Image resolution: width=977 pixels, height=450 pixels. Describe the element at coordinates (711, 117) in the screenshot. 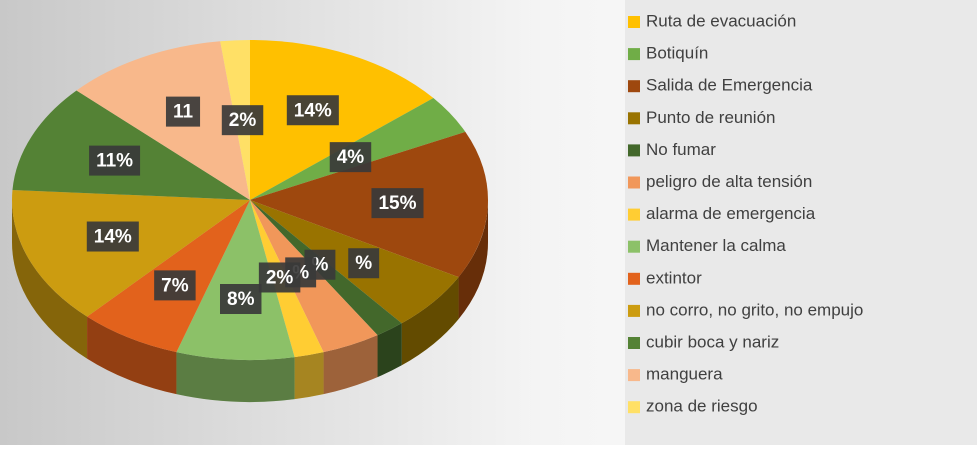

I see `legend-label: Punto de reunión` at that location.